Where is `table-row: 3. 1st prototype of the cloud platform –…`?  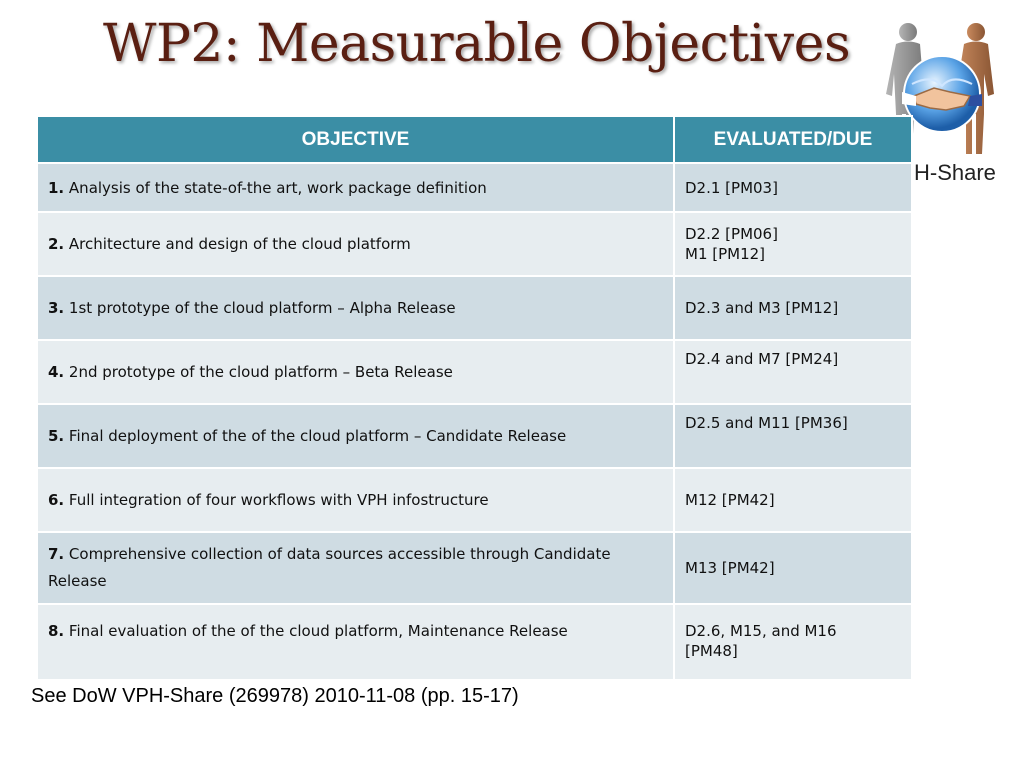
table-row: 3. 1st prototype of the cloud platform –… is located at coordinates (474, 308).